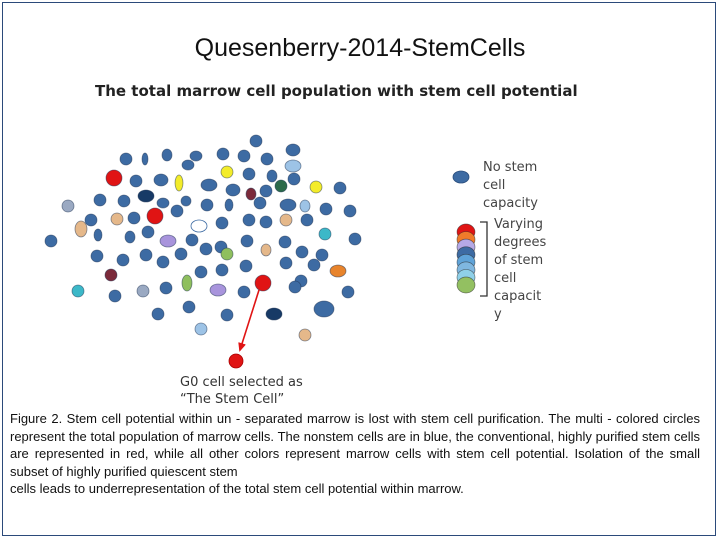  Describe the element at coordinates (484, 259) in the screenshot. I see `legend-bracket` at that location.